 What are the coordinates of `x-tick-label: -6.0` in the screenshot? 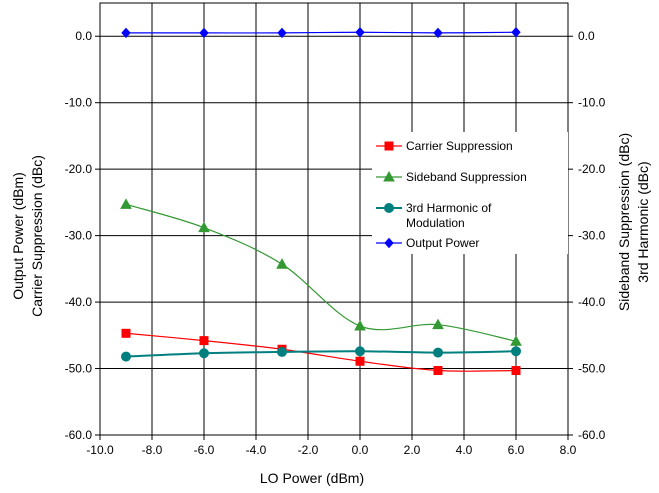 It's located at (204, 450).